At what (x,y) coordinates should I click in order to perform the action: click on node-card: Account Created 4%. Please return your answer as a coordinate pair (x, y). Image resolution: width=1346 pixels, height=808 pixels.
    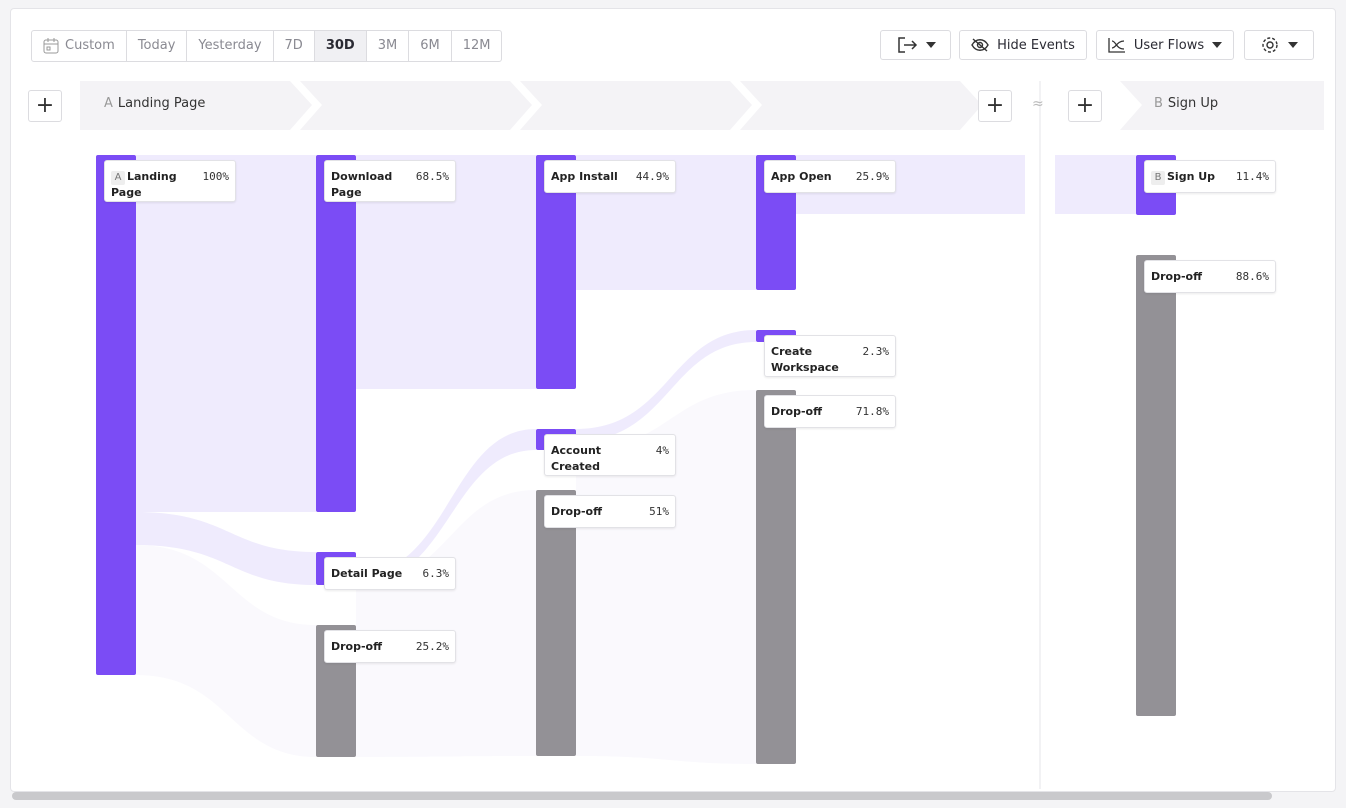
    Looking at the image, I should click on (610, 455).